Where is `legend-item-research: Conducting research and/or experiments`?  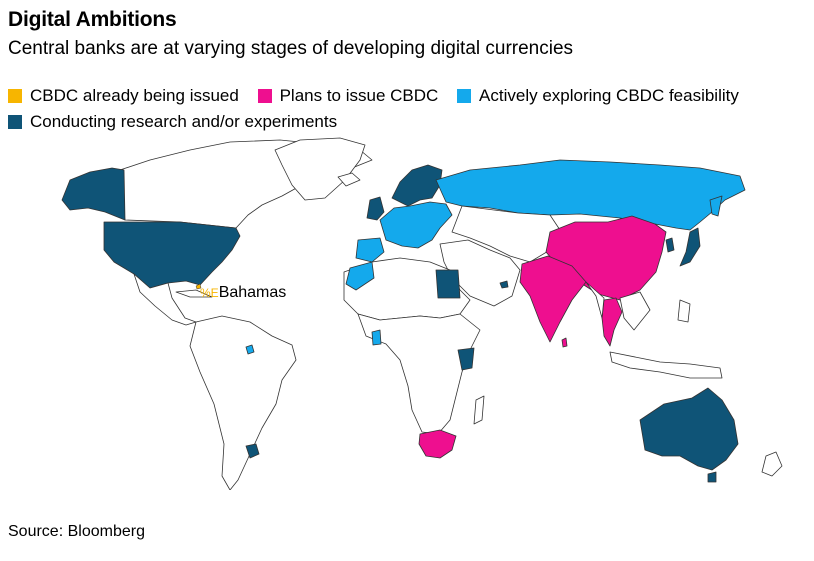 legend-item-research: Conducting research and/or experiments is located at coordinates (172, 122).